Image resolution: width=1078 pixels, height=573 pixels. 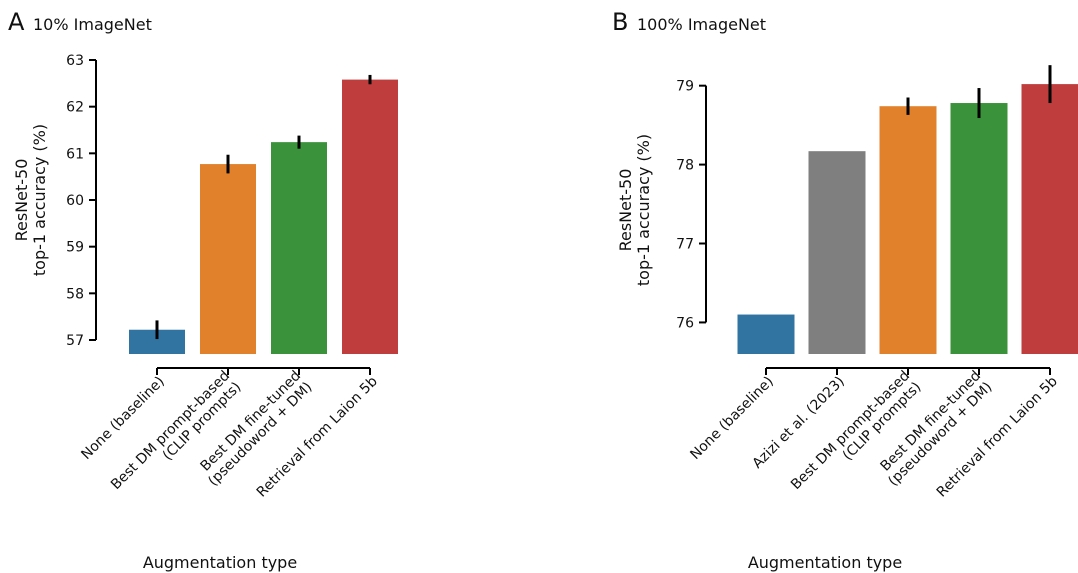 I want to click on panel-a-xlabel: Augmentation type, so click(x=220, y=562).